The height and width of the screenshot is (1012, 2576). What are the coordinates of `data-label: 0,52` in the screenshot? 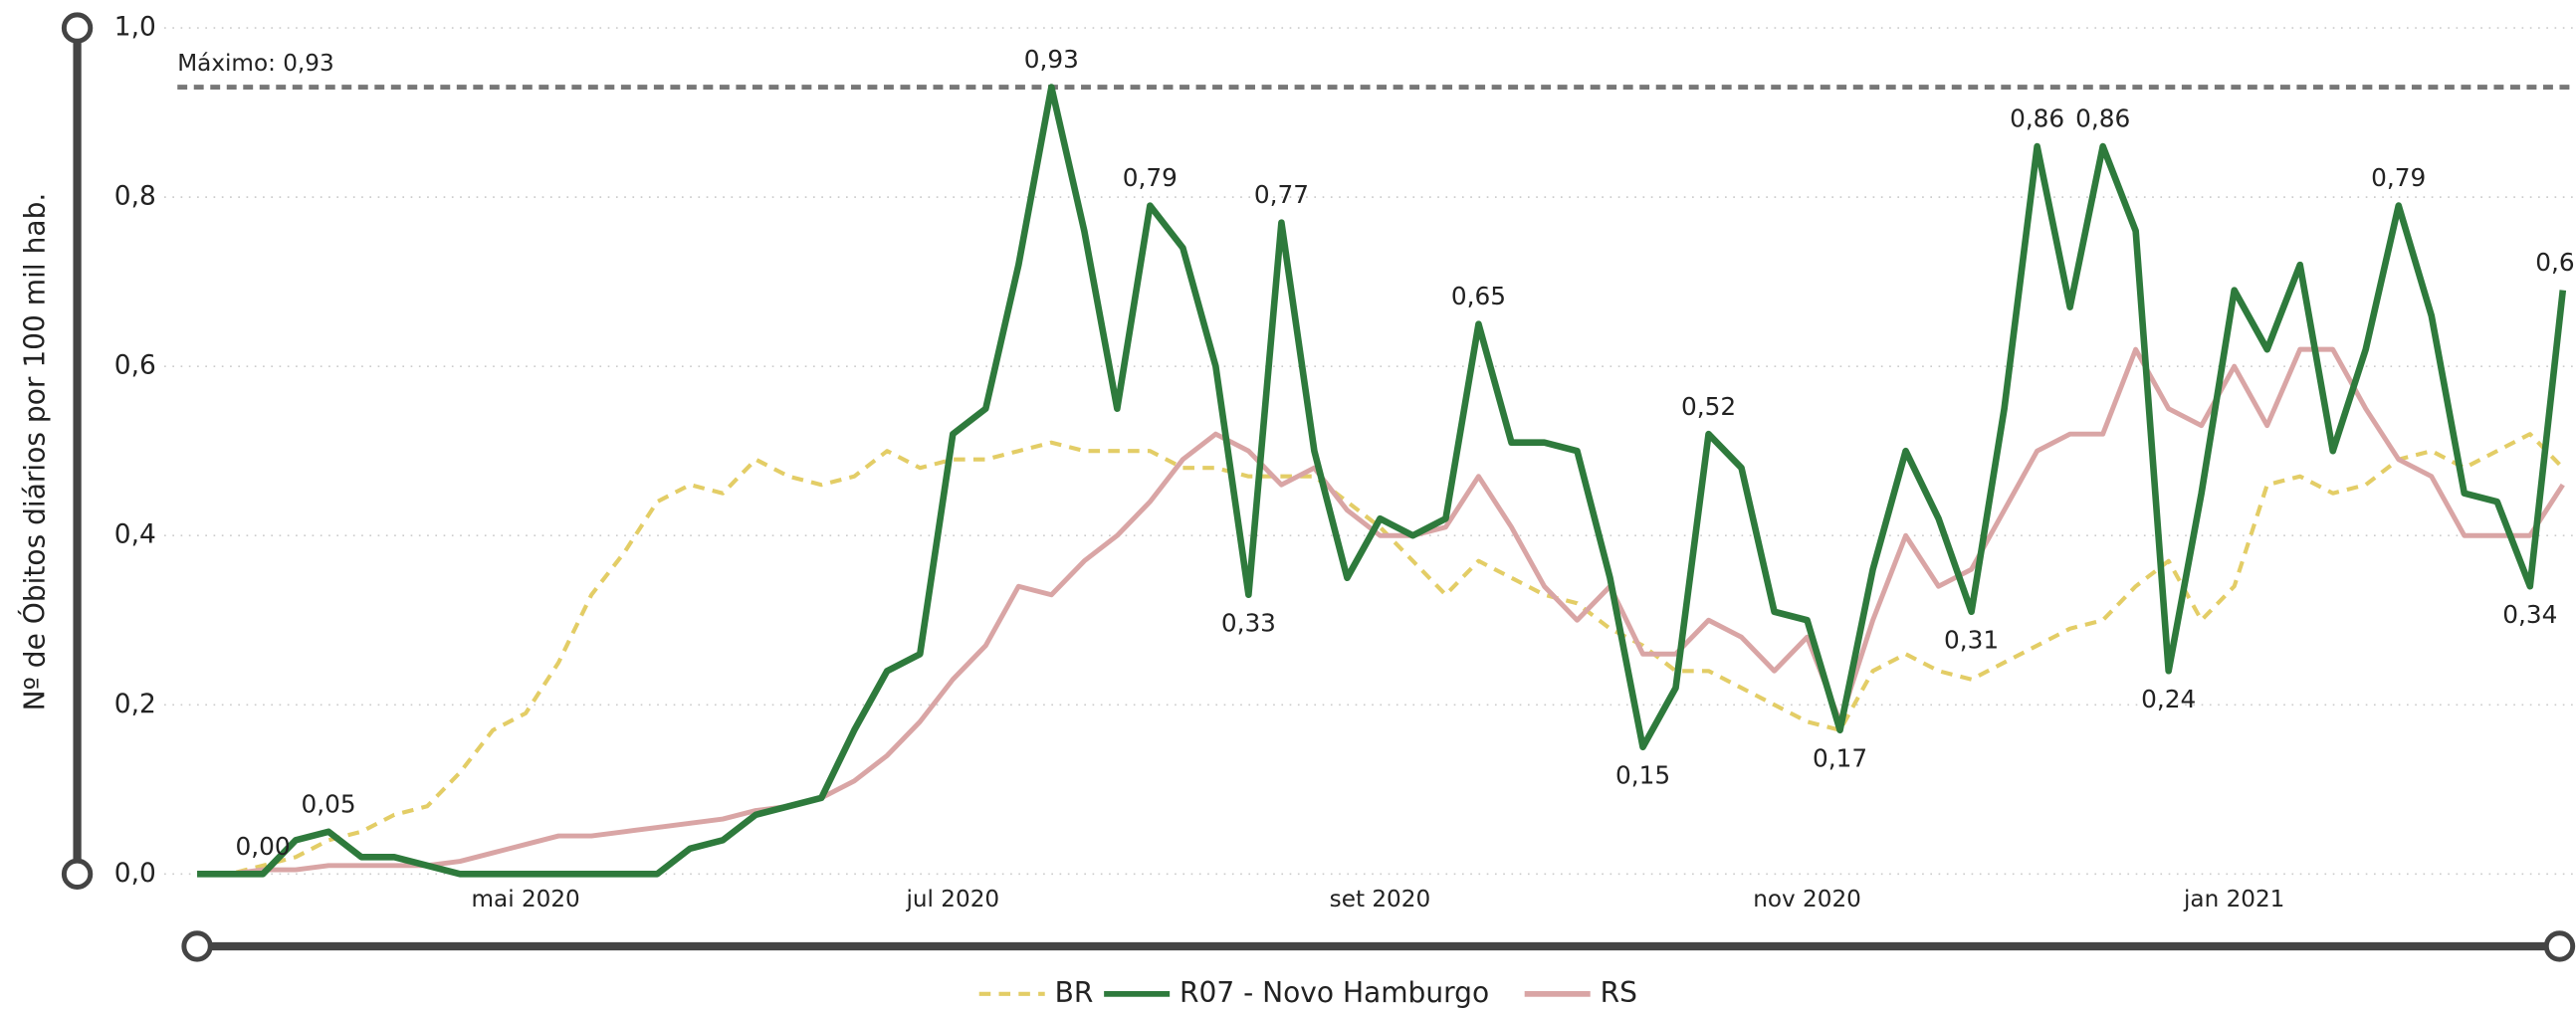 It's located at (1708, 406).